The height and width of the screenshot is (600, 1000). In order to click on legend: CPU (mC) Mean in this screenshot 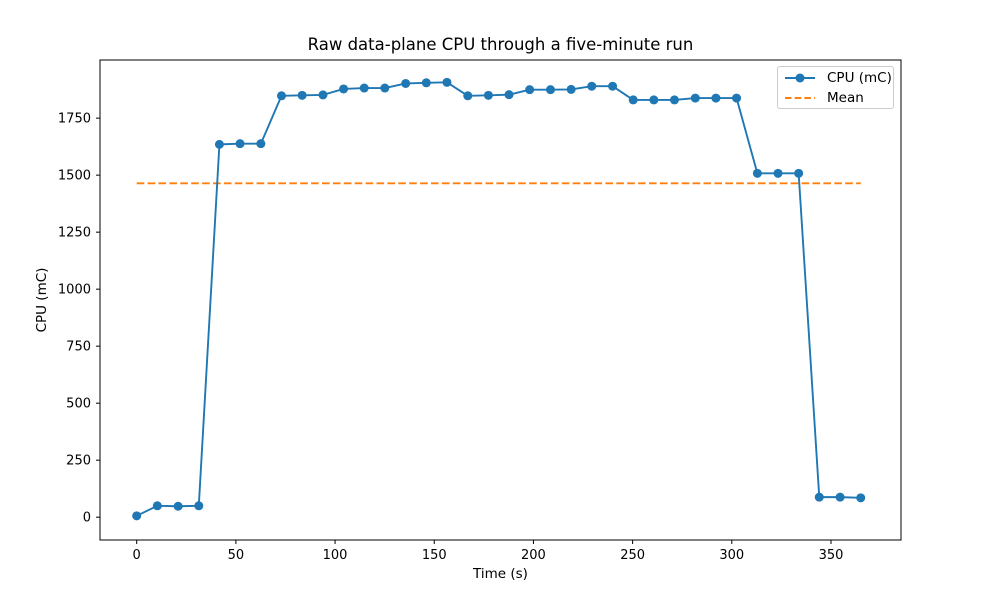, I will do `click(835, 87)`.